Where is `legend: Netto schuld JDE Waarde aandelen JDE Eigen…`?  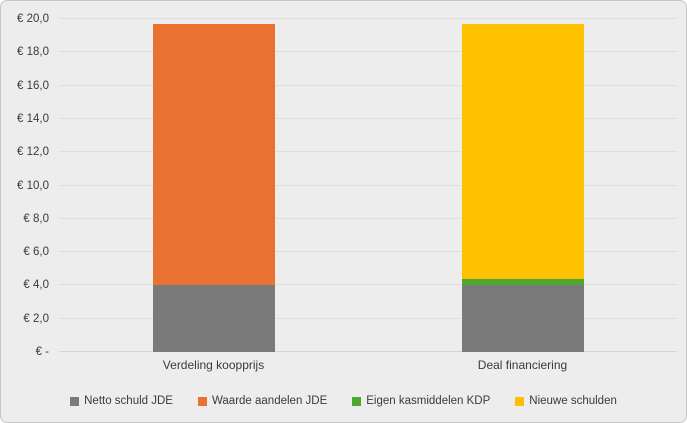
legend: Netto schuld JDE Waarde aandelen JDE Eigen… is located at coordinates (343, 401).